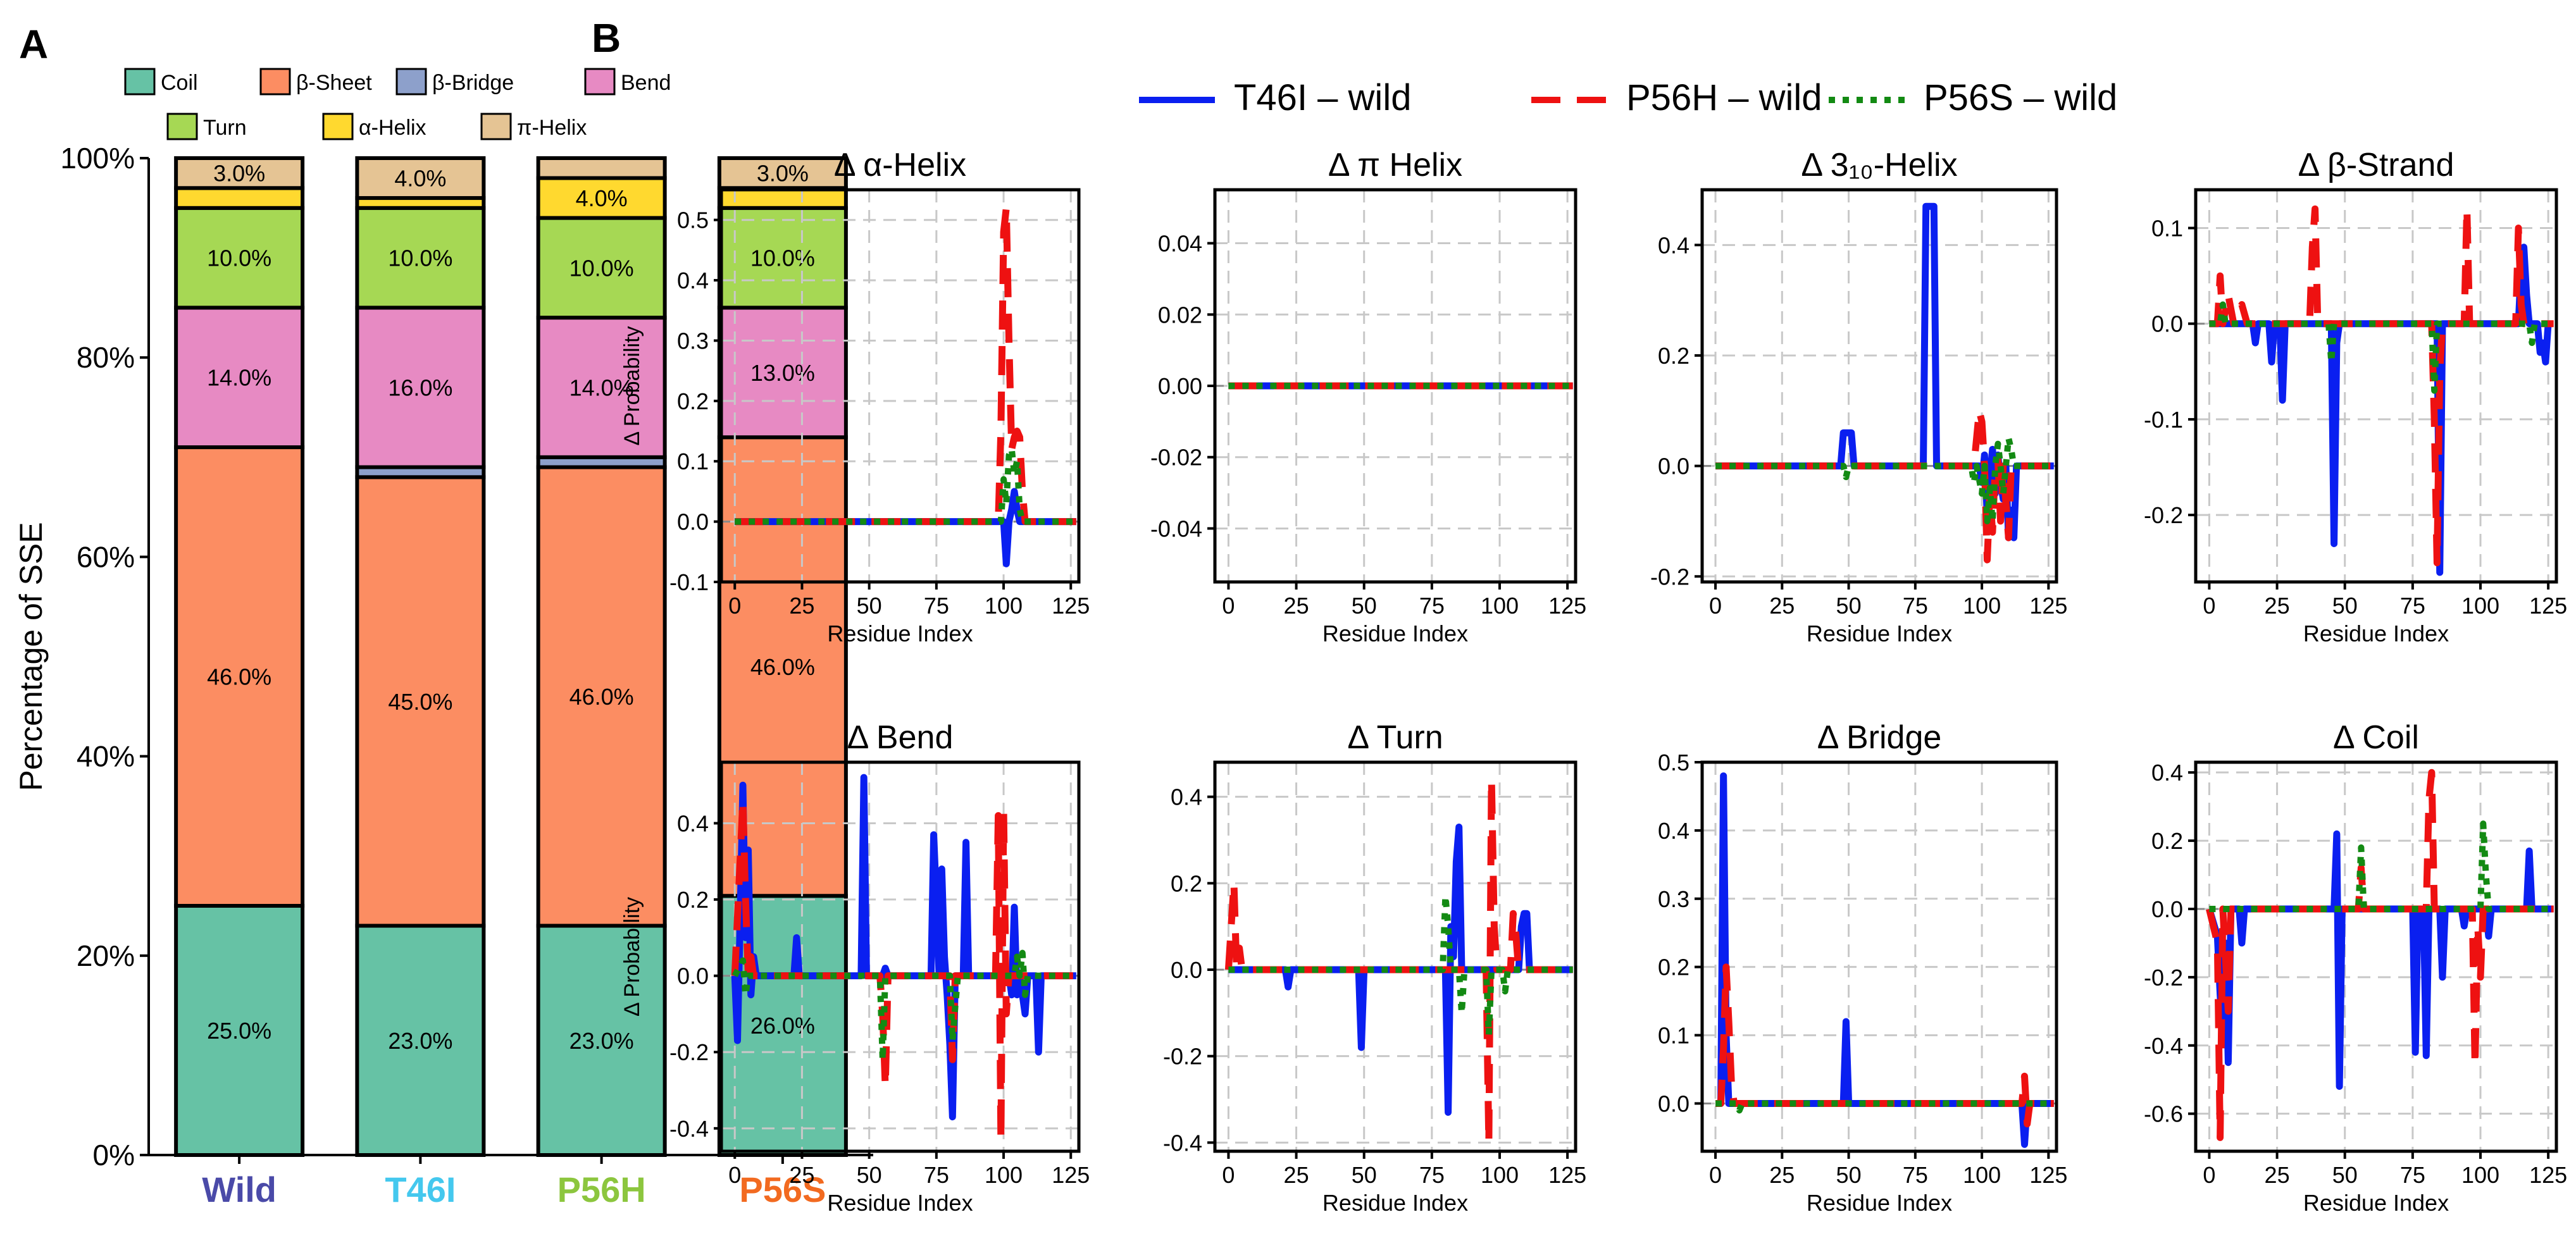 This screenshot has height=1236, width=2576. I want to click on x-tick-label: 50, so click(1365, 606).